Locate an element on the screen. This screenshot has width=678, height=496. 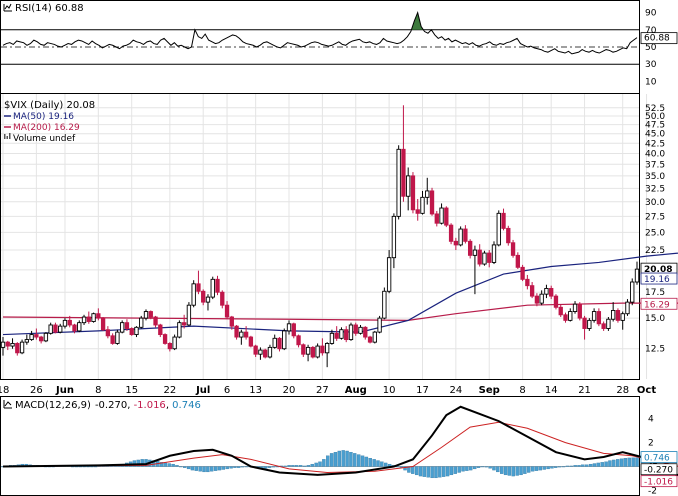
price-tick: 47.5 is located at coordinates (655, 126).